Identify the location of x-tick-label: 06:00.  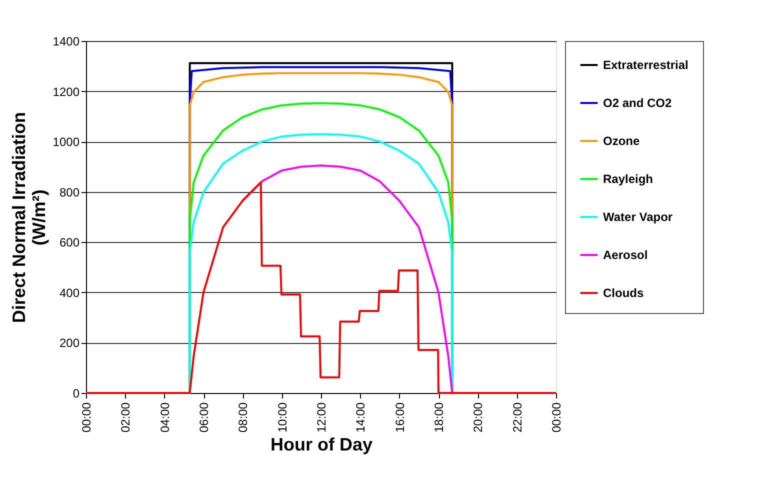
(204, 417).